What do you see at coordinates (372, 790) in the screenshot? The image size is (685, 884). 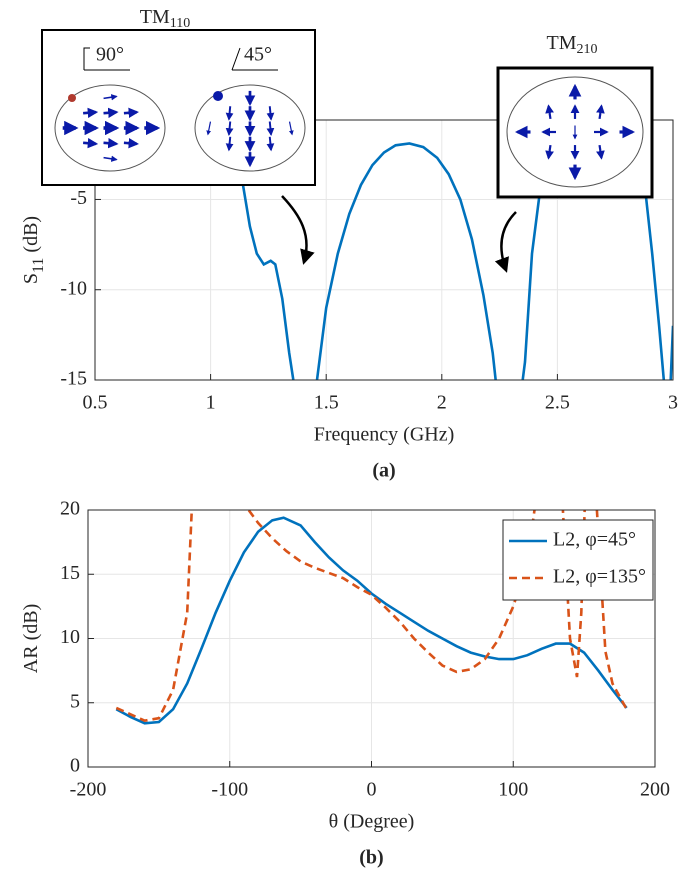 I see `x-tick-label: 0` at bounding box center [372, 790].